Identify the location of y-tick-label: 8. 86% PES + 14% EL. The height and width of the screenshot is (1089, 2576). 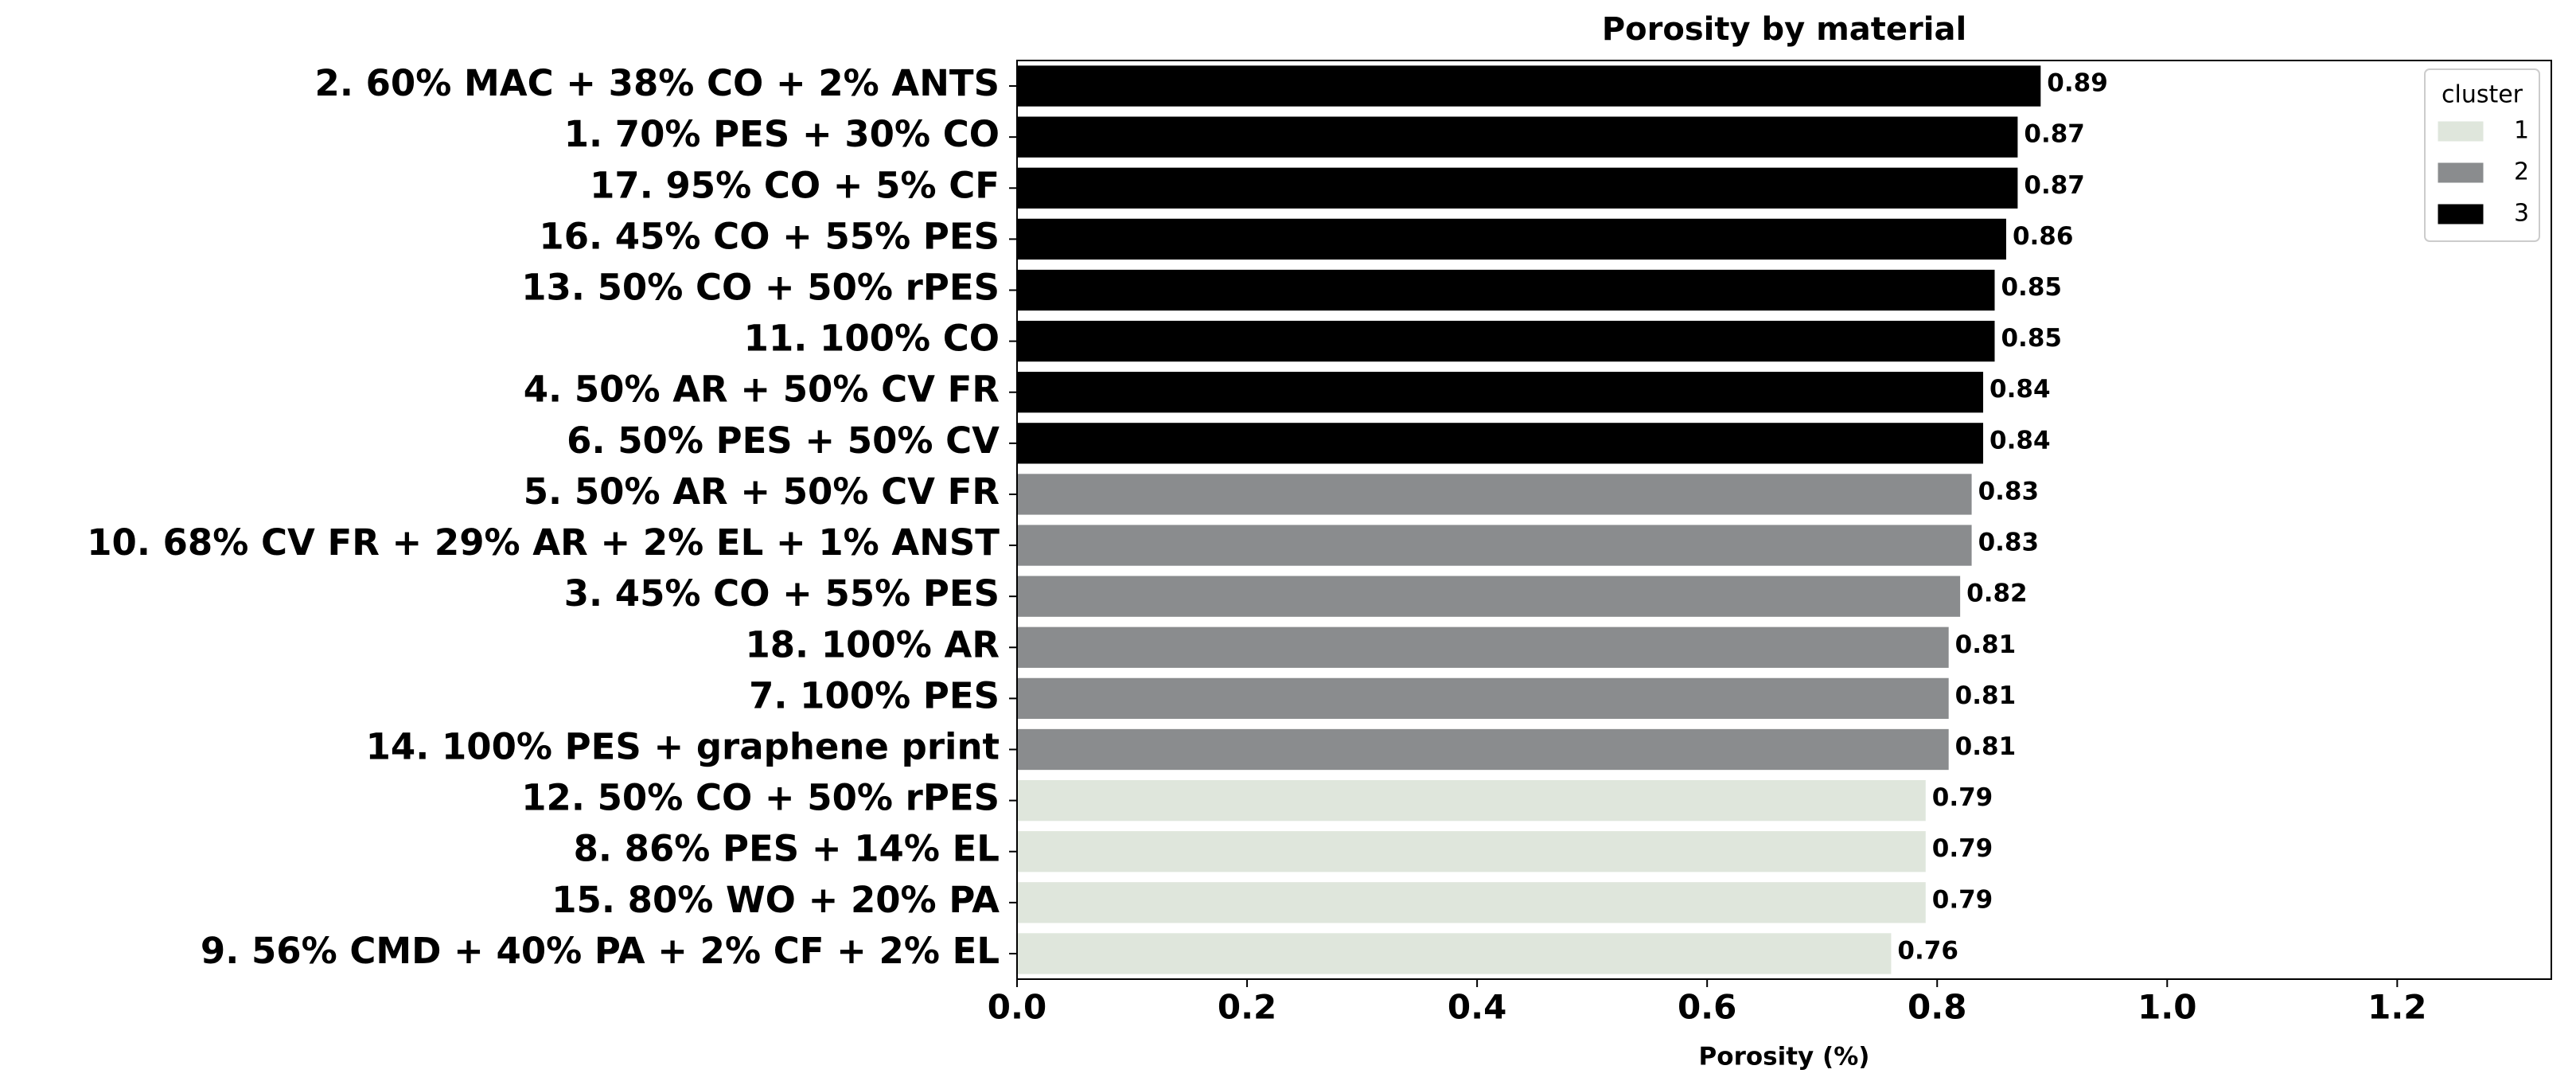
(787, 849).